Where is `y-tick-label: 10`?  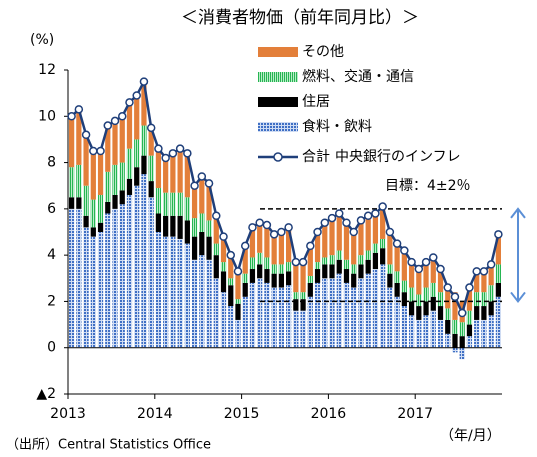
y-tick-label: 10 is located at coordinates (47, 116).